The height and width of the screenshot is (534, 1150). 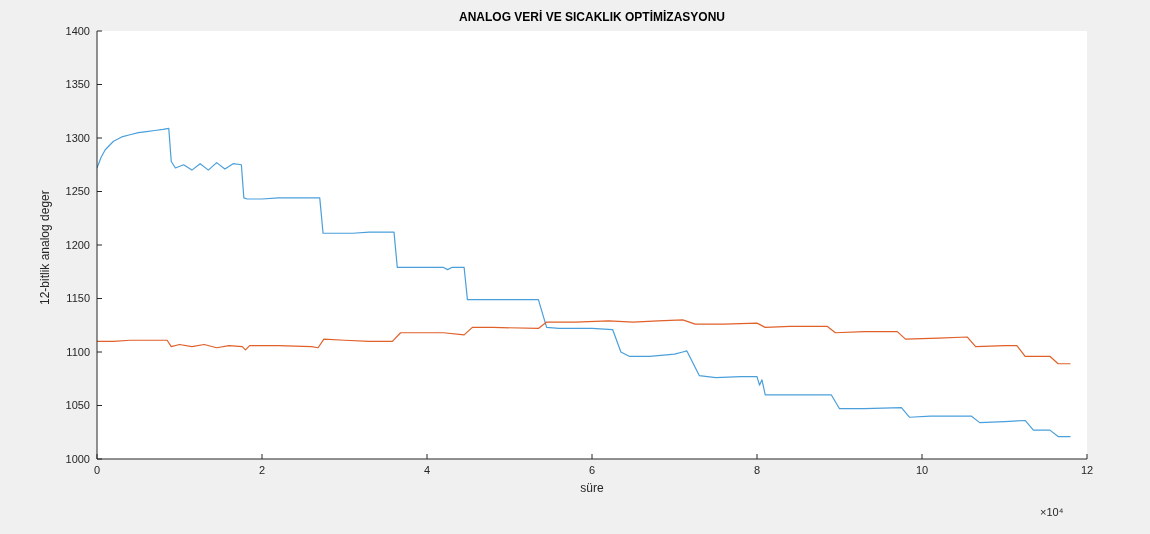 I want to click on y-tick-label: 1300, so click(x=77, y=137).